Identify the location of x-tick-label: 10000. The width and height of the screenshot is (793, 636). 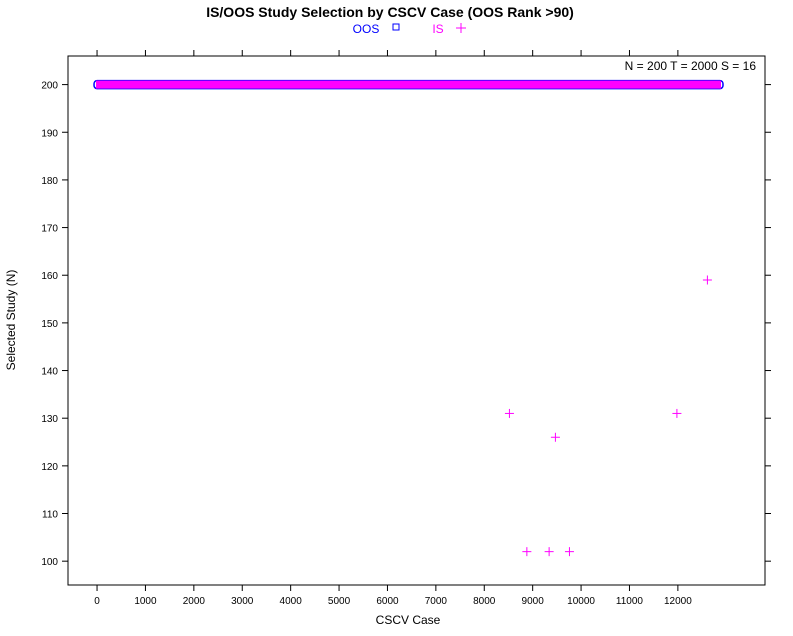
(581, 601).